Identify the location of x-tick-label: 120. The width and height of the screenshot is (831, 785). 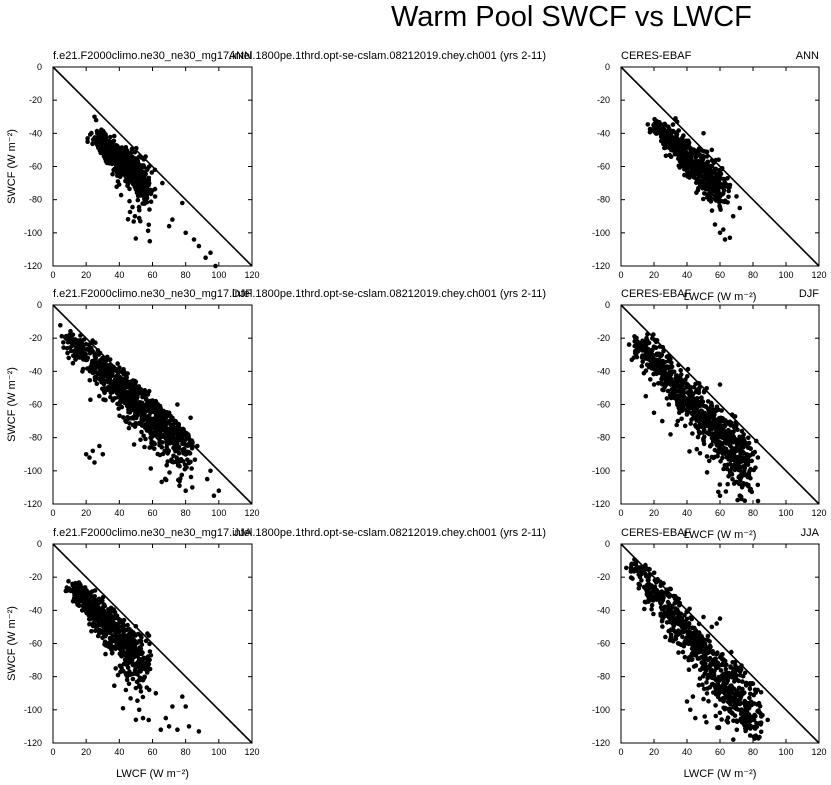
(251, 513).